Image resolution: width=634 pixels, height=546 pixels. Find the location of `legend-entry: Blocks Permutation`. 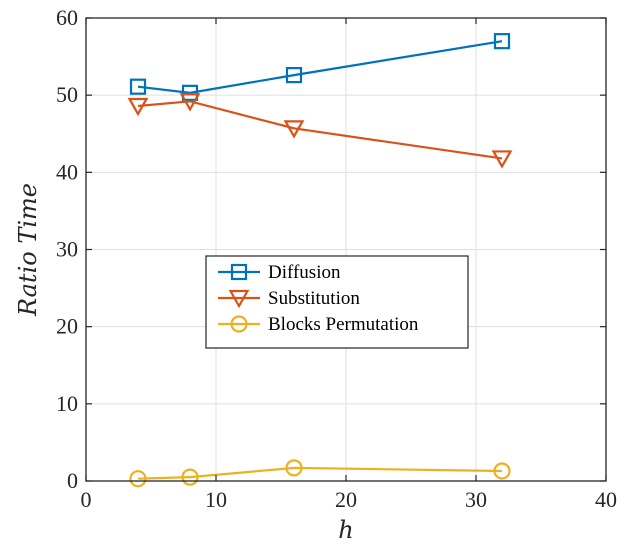

legend-entry: Blocks Permutation is located at coordinates (318, 324).